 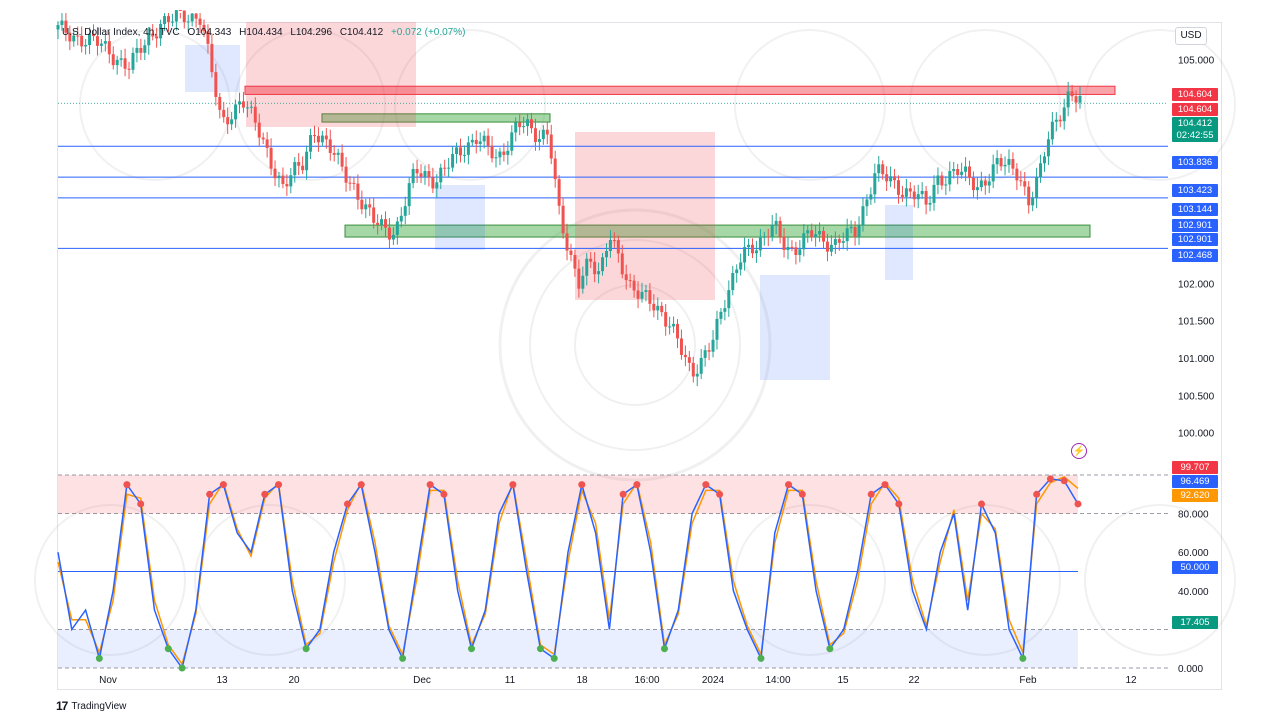 I want to click on symbol-name: U.S. Dollar Index, 4h, TVC, so click(x=121, y=32).